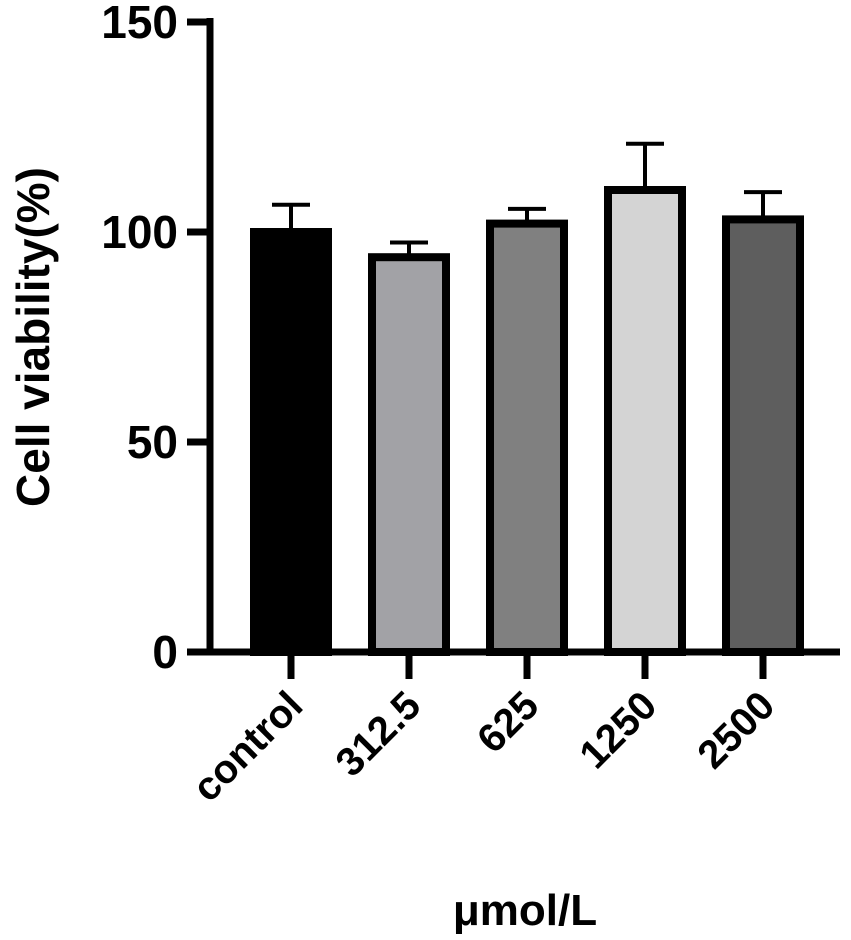 The width and height of the screenshot is (851, 940). What do you see at coordinates (508, 722) in the screenshot?
I see `x-tick-label: 625` at bounding box center [508, 722].